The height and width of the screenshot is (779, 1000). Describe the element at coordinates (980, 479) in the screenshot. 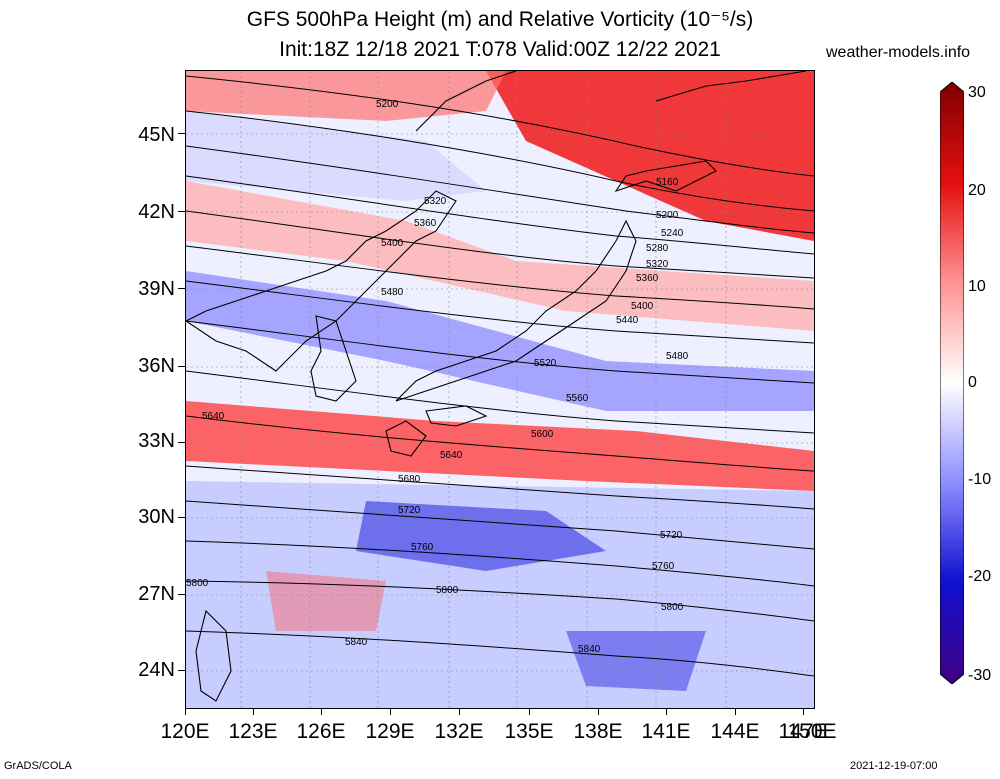

I see `colorbar-label: -10` at that location.